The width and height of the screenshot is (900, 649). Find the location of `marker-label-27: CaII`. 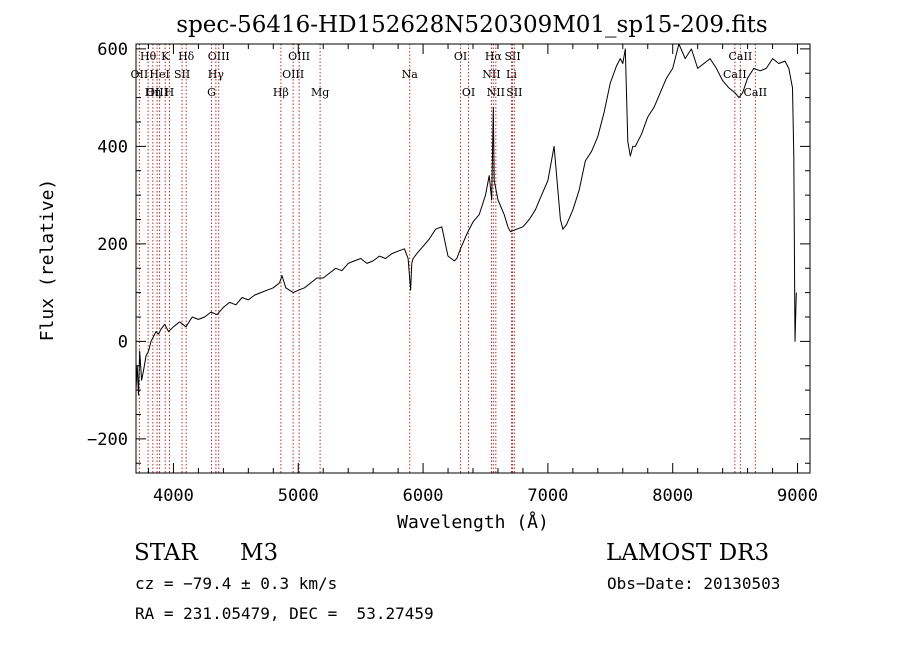

marker-label-27: CaII is located at coordinates (755, 92).